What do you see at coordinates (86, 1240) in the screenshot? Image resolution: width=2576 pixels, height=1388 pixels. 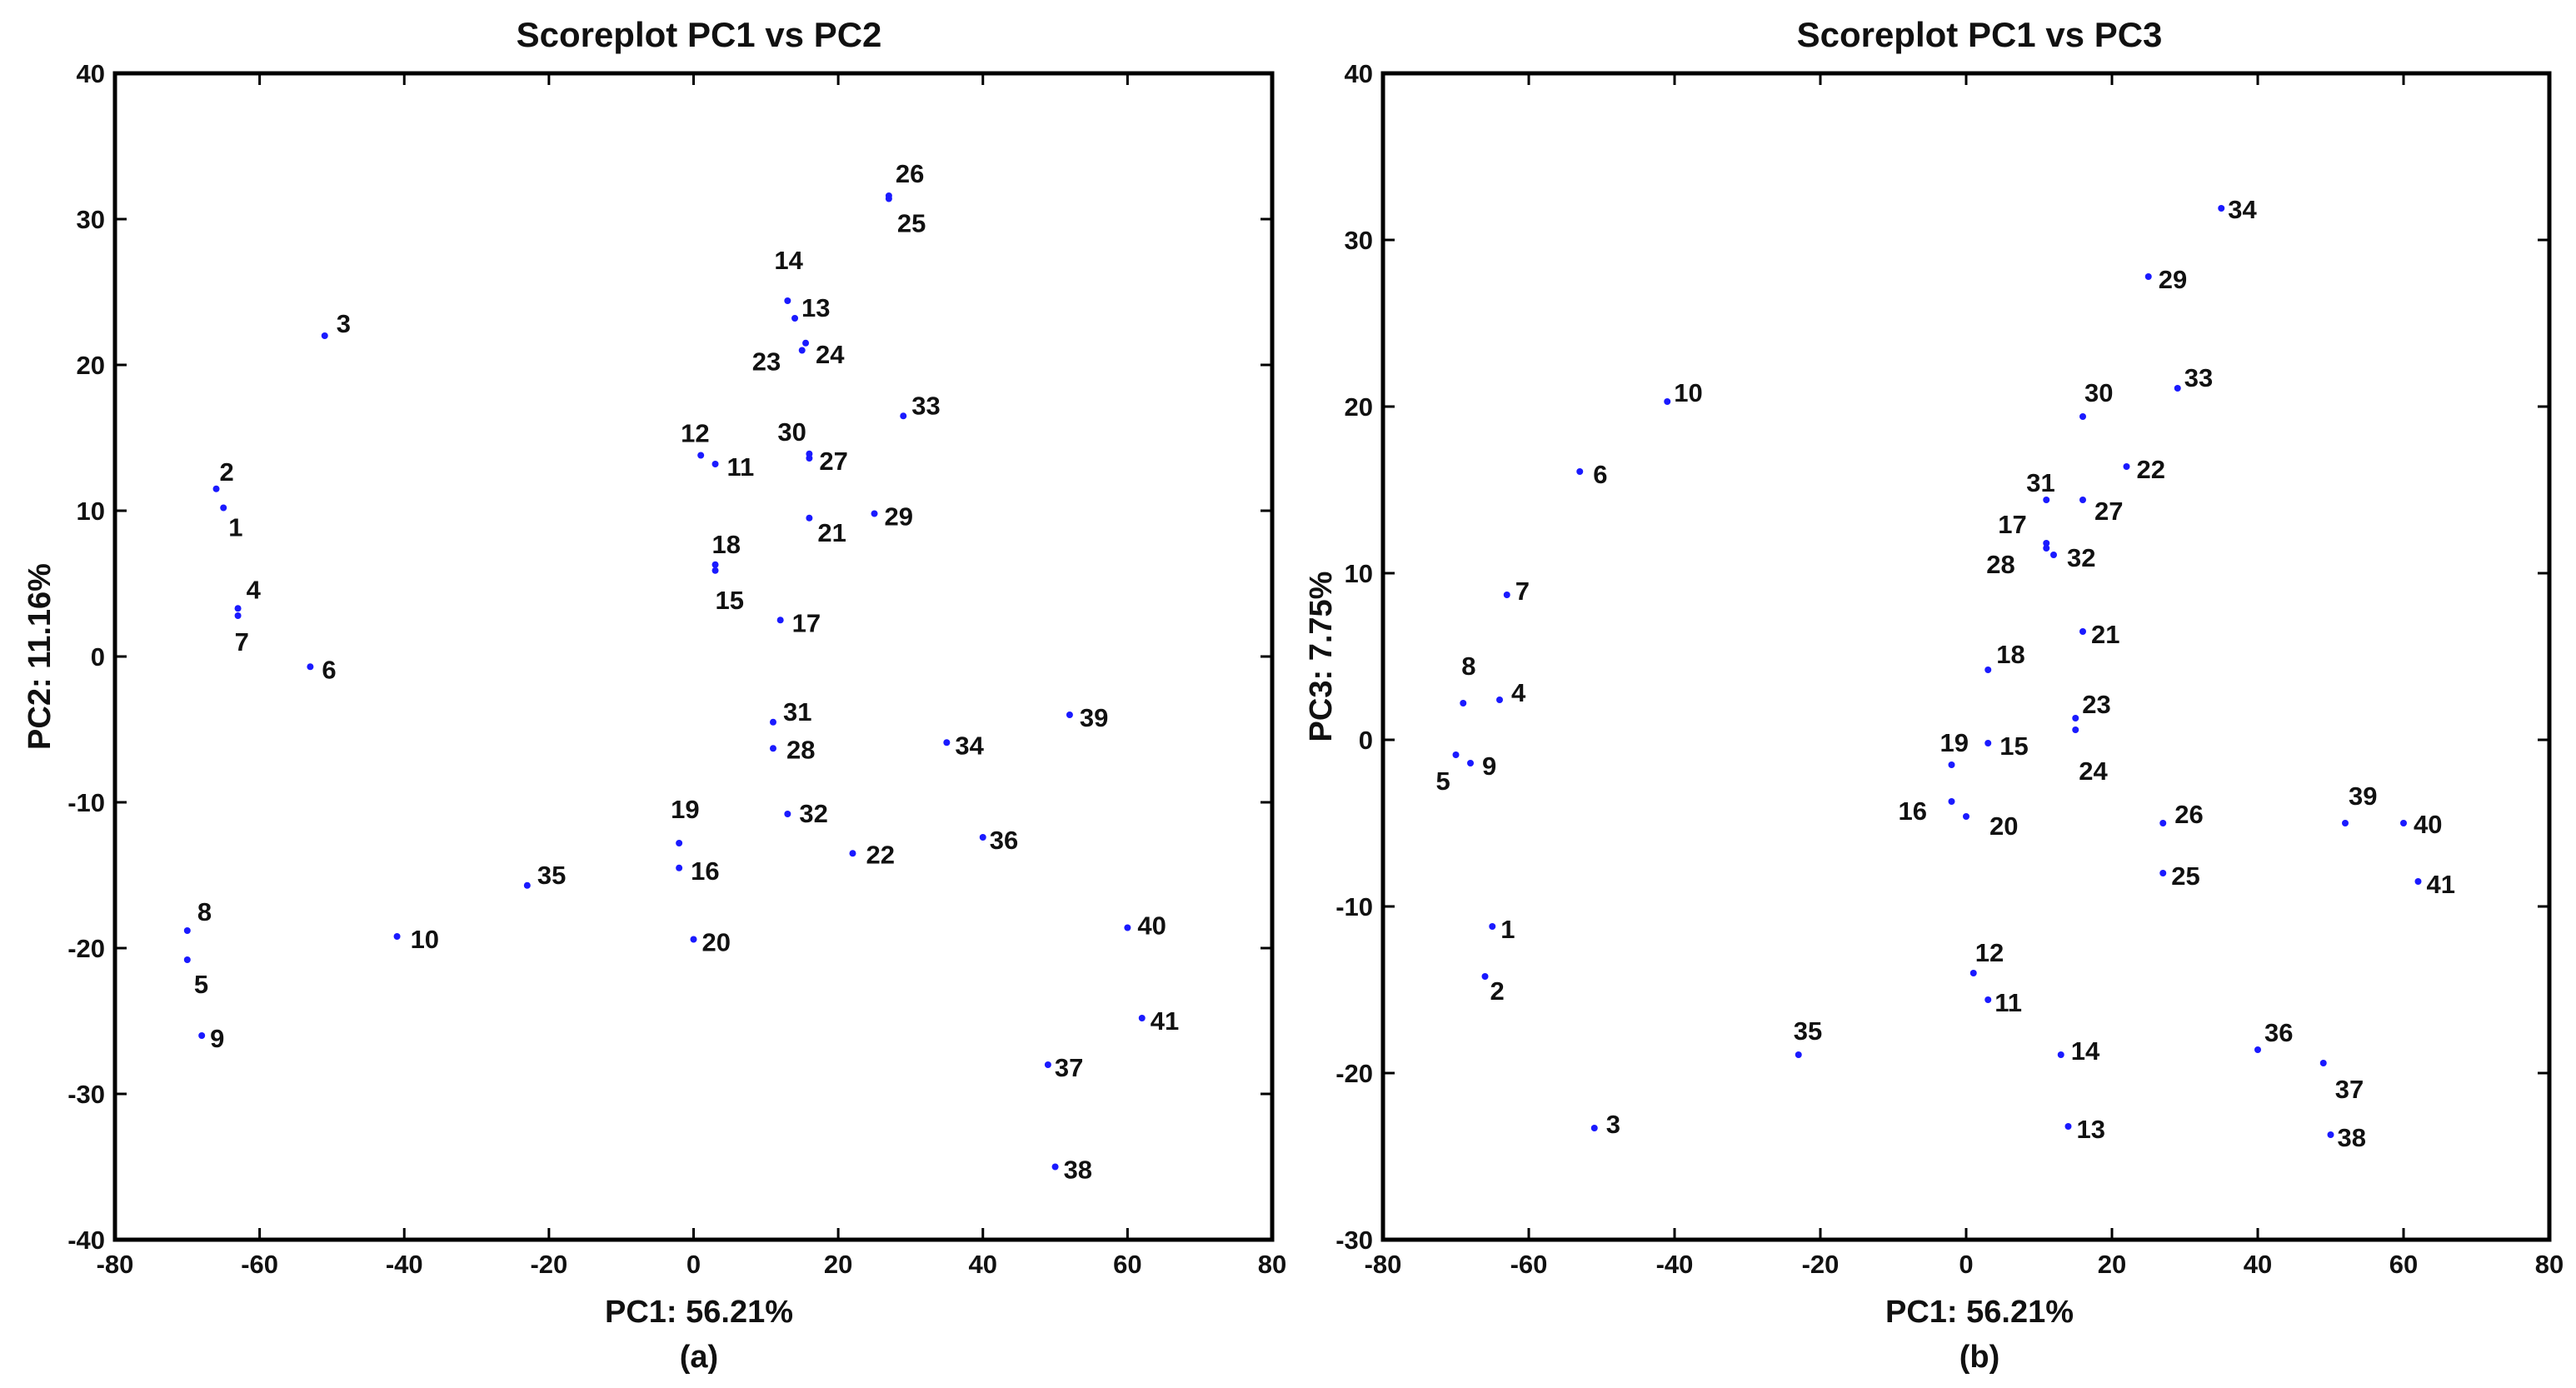 I see `y-tick-label: -40` at bounding box center [86, 1240].